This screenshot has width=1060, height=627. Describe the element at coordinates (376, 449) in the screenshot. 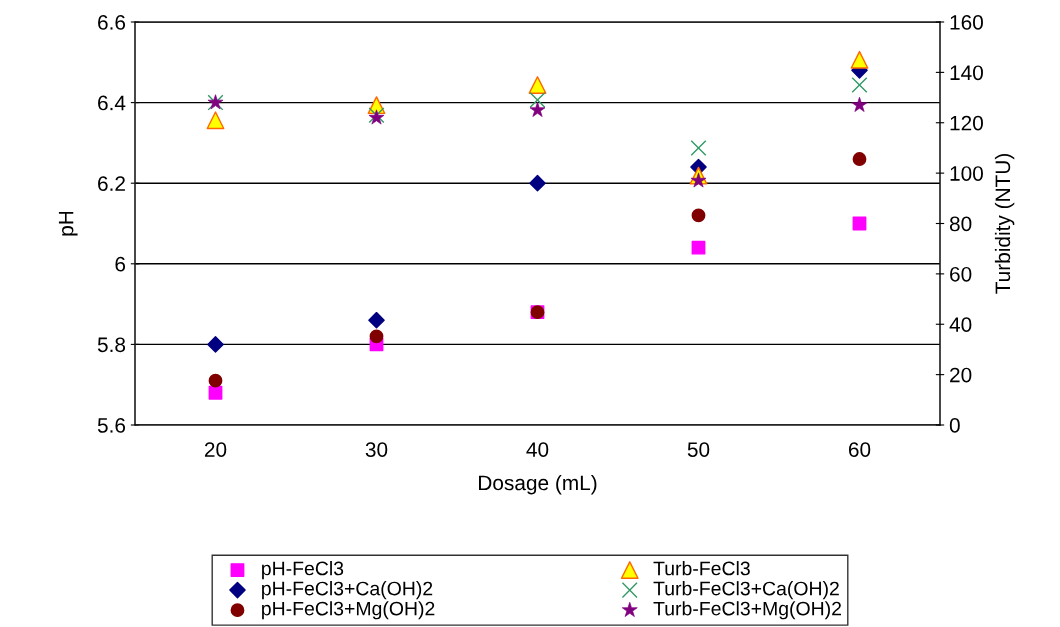

I see `x-tick-label: 30` at that location.